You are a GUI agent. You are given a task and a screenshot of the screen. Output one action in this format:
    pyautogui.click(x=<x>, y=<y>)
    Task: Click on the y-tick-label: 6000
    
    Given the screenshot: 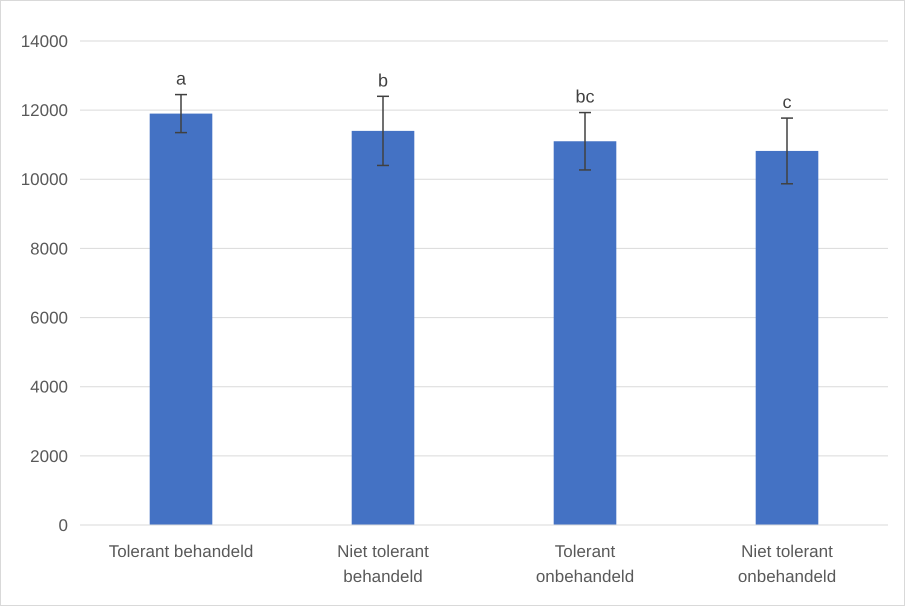 What is the action you would take?
    pyautogui.click(x=49, y=318)
    